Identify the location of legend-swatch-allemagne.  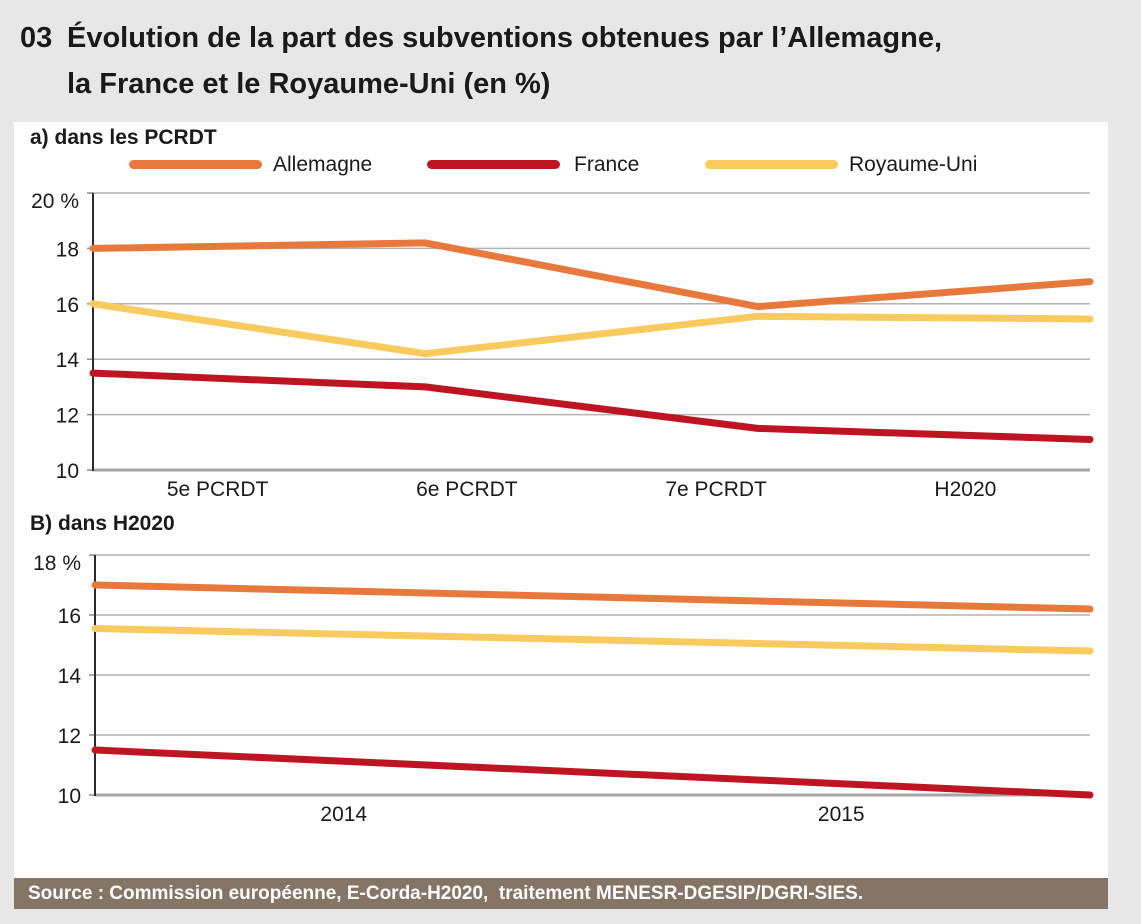
(195, 164).